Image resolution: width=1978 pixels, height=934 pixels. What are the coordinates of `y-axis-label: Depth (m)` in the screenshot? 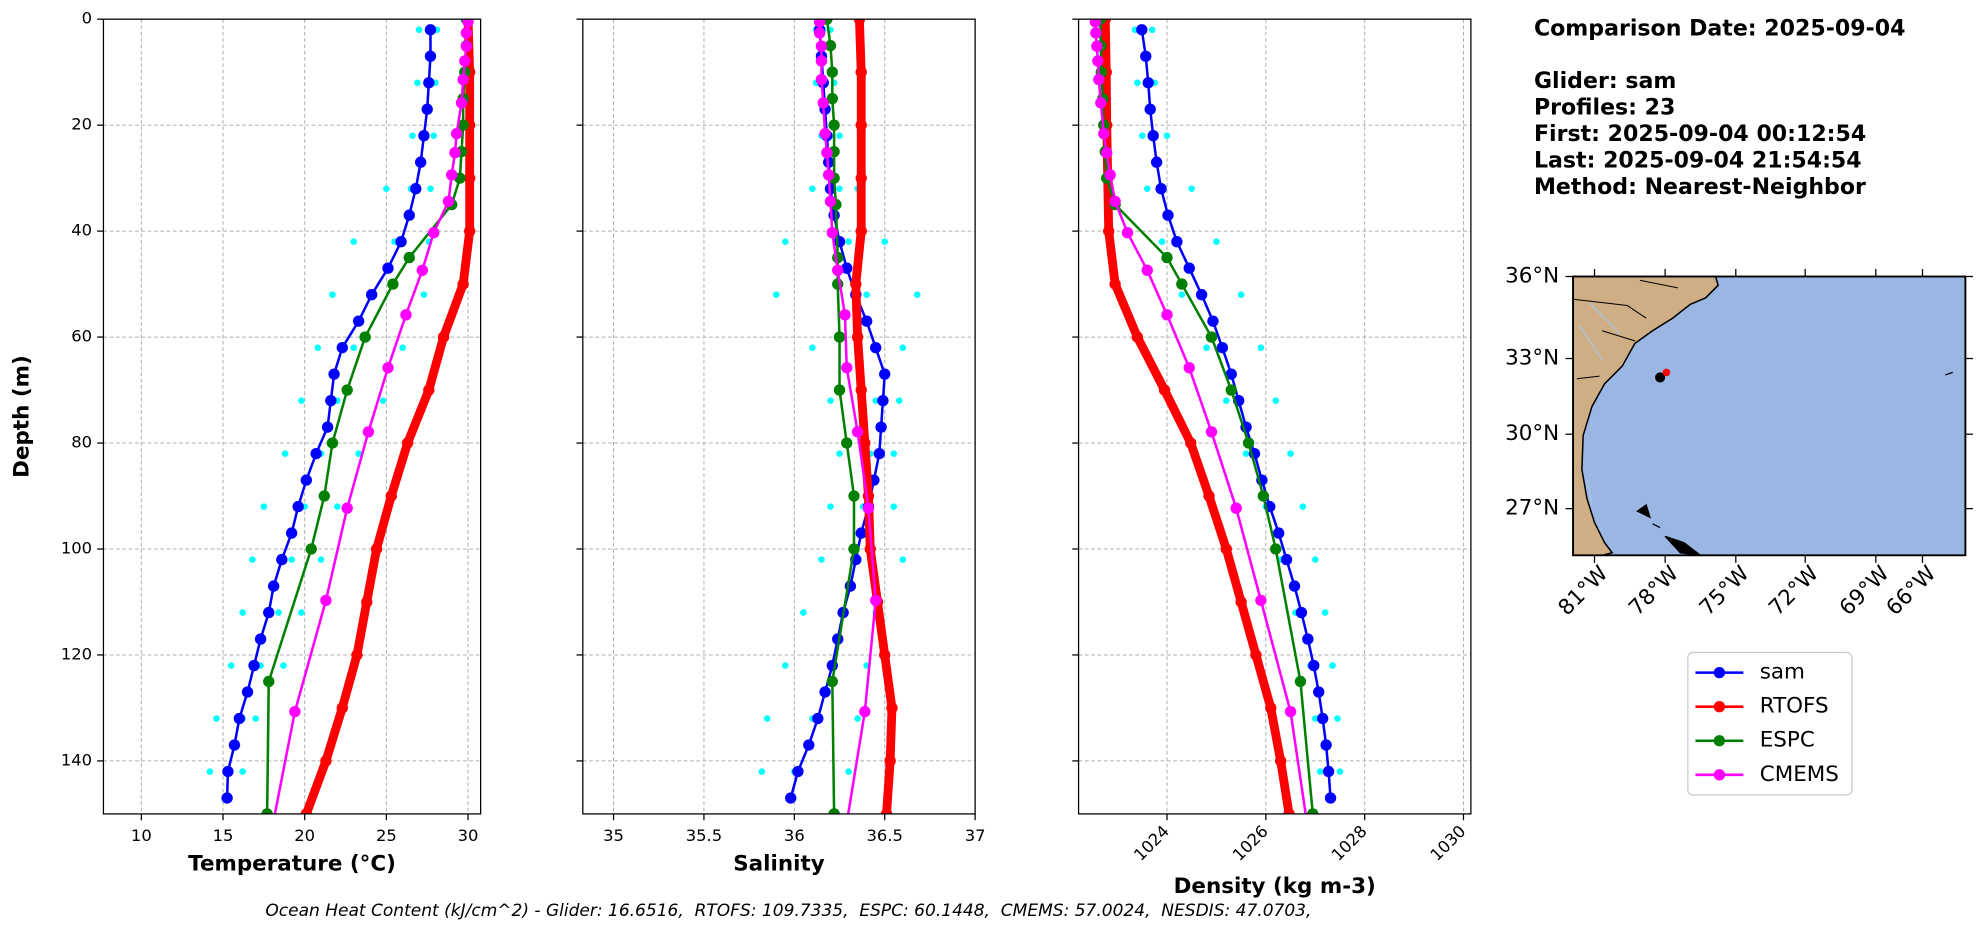 It's located at (22, 416).